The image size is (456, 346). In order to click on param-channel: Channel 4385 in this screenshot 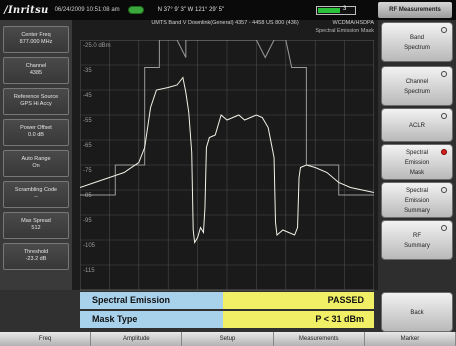, I will do `click(36, 70)`.